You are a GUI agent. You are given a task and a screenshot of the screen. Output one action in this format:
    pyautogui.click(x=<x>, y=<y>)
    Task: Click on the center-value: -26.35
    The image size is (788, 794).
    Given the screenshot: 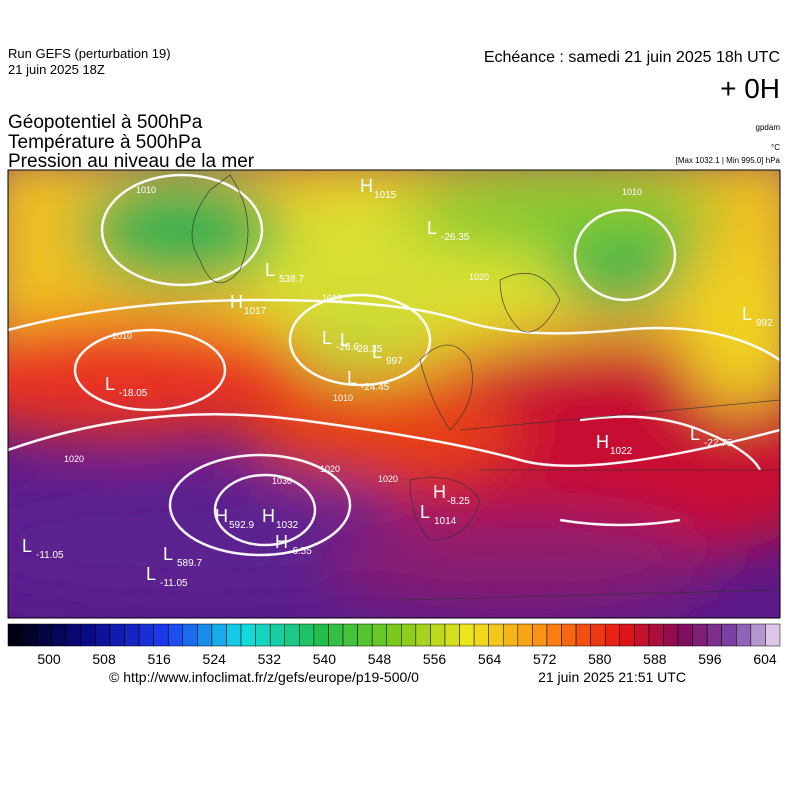 What is the action you would take?
    pyautogui.click(x=455, y=237)
    